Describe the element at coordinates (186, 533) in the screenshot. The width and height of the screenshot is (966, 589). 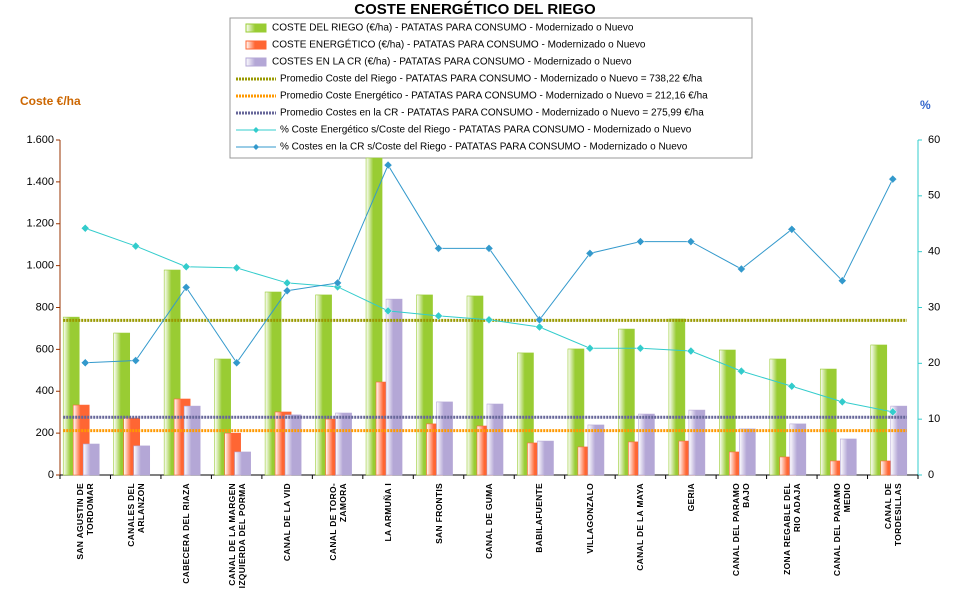
I see `x-tick-label: CABECERA DEL RIAZA` at that location.